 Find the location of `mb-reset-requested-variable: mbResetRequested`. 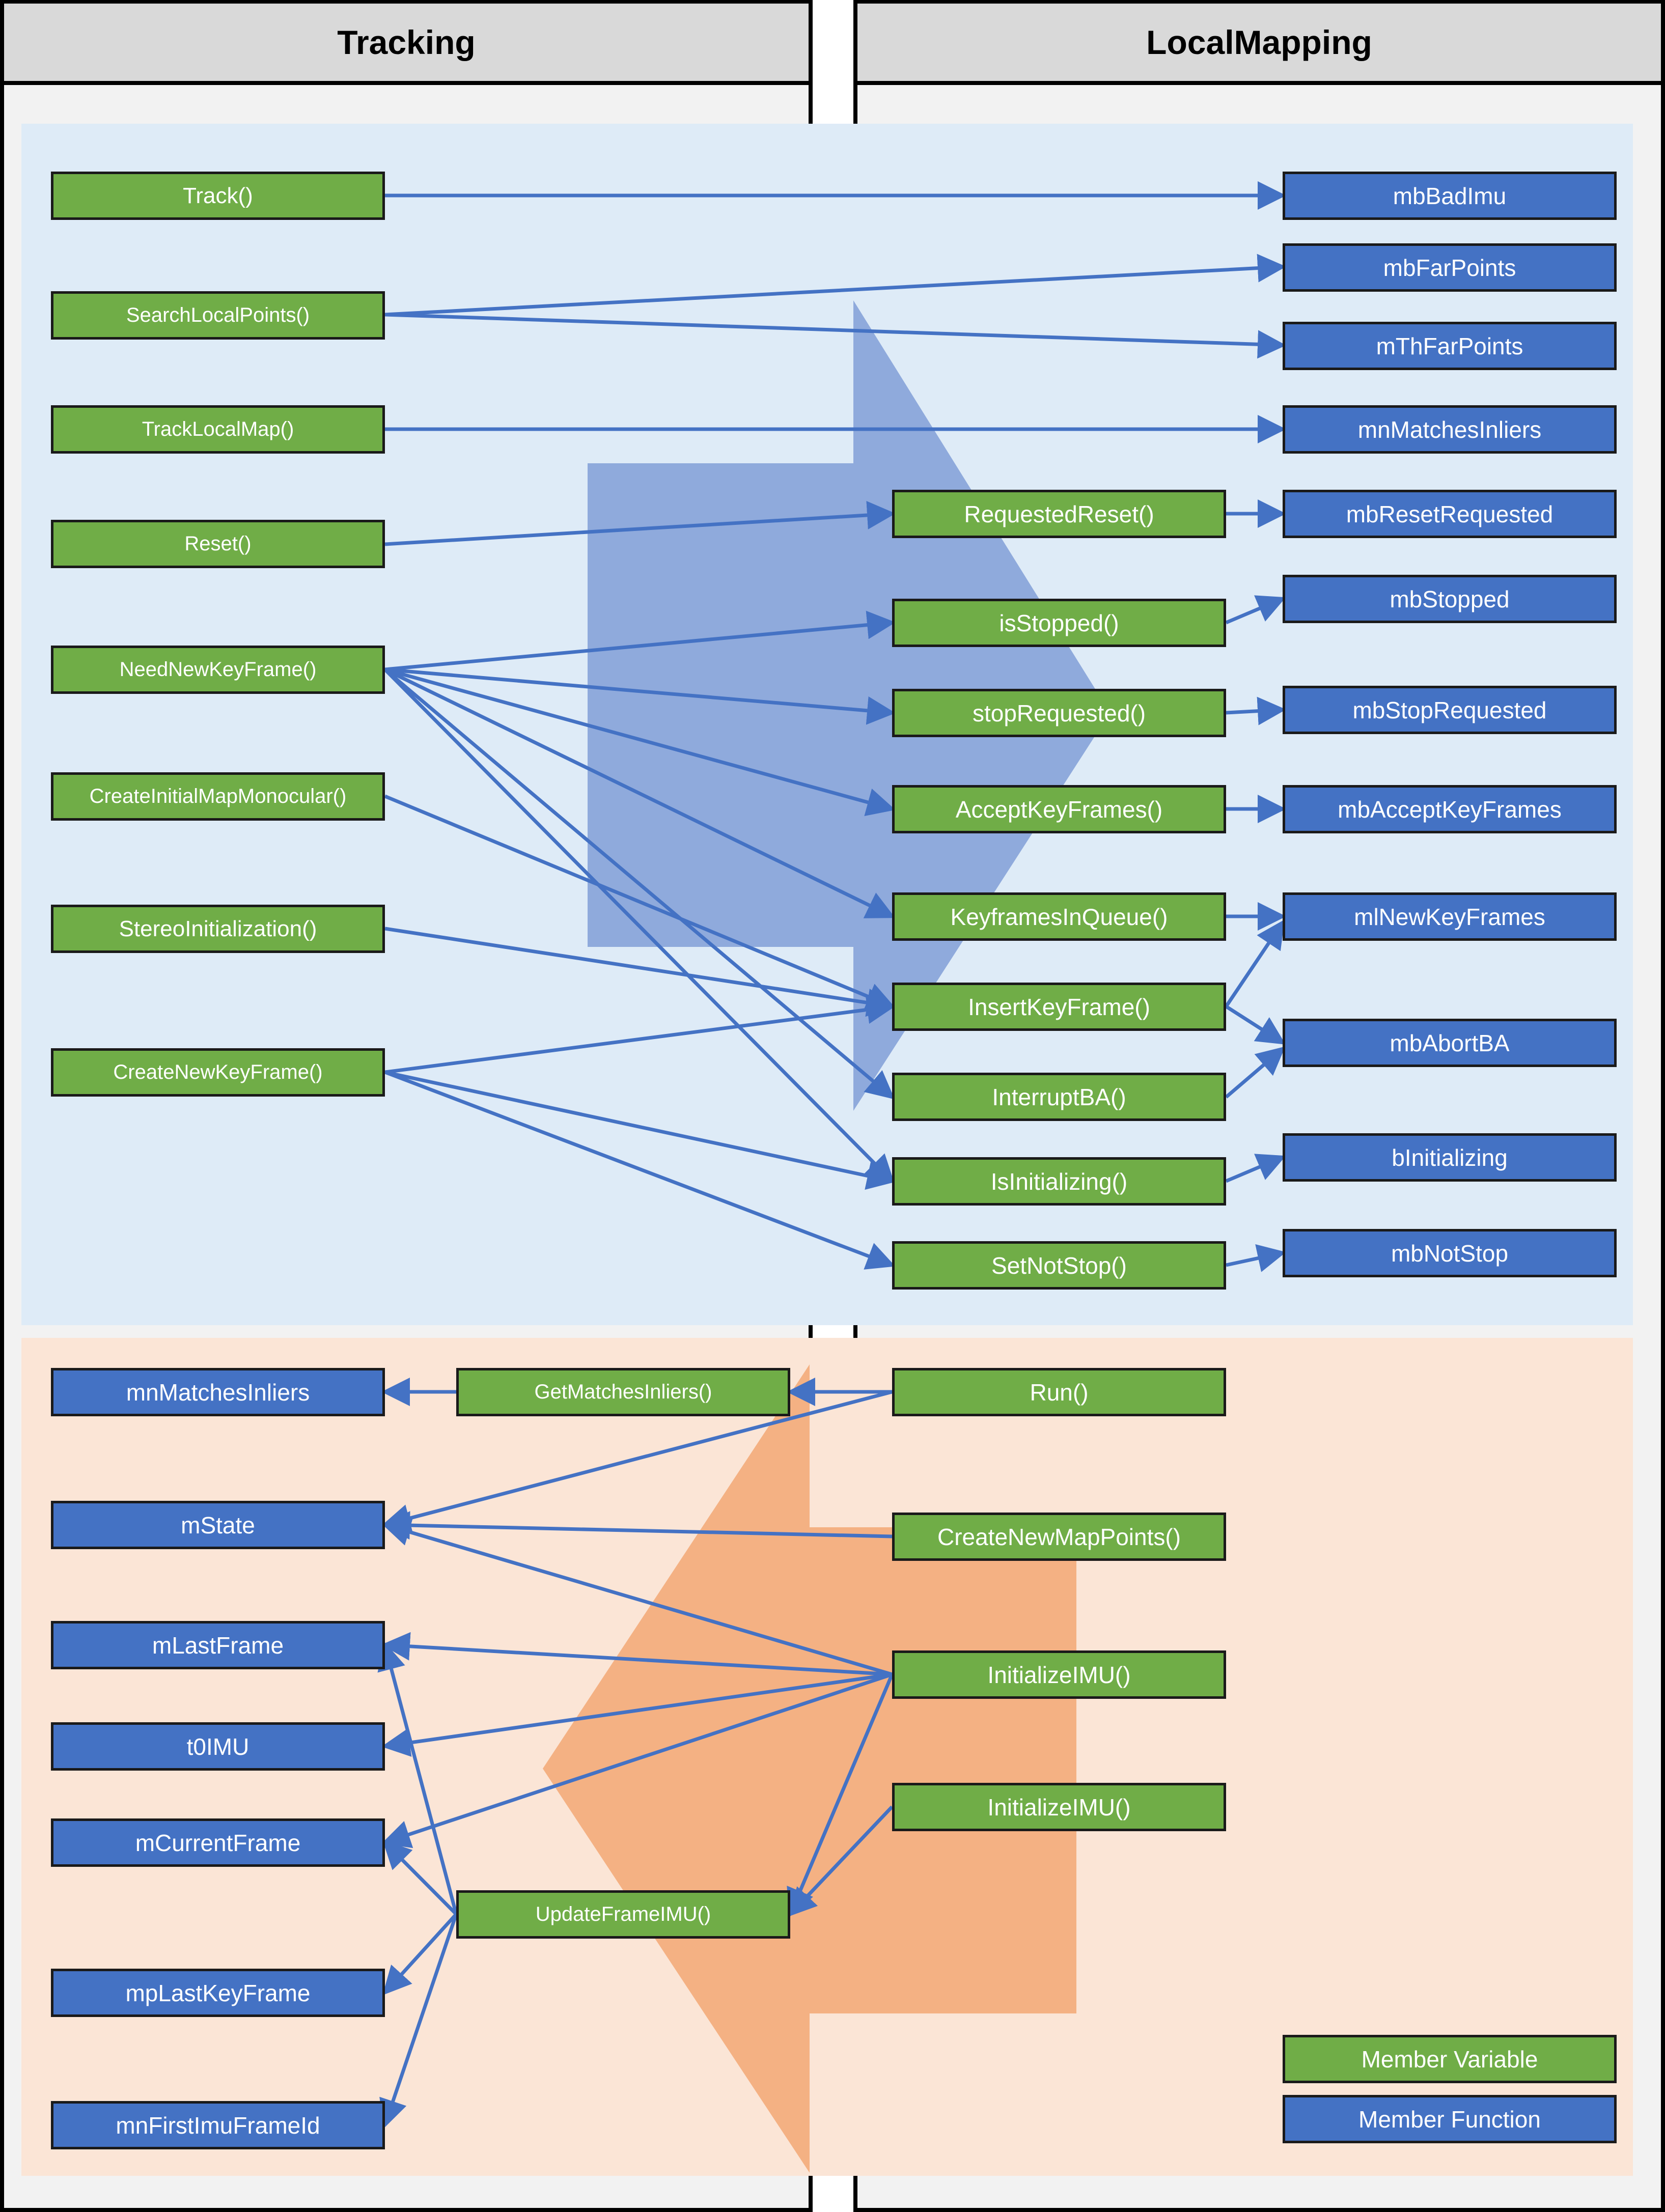

mb-reset-requested-variable: mbResetRequested is located at coordinates (1450, 514).